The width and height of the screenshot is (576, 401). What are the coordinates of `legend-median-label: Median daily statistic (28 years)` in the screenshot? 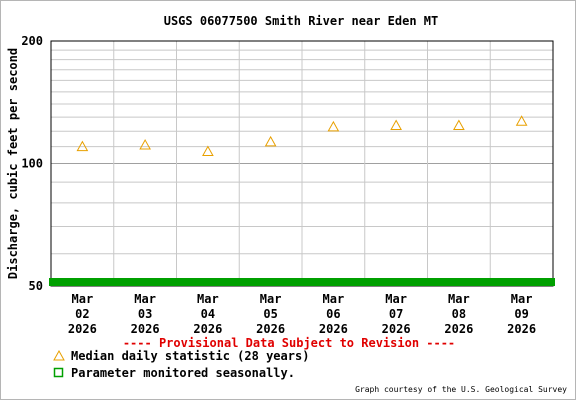 It's located at (190, 356).